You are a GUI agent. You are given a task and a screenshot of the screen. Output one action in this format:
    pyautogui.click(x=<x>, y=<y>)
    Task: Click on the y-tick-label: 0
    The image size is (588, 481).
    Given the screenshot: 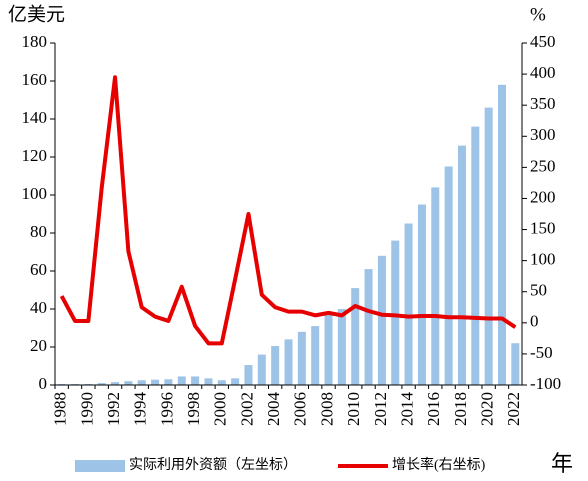 What is the action you would take?
    pyautogui.click(x=43, y=383)
    